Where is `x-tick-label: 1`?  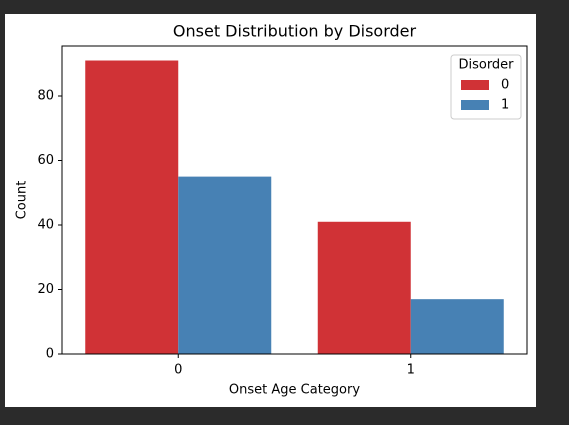 x-tick-label: 1 is located at coordinates (411, 370).